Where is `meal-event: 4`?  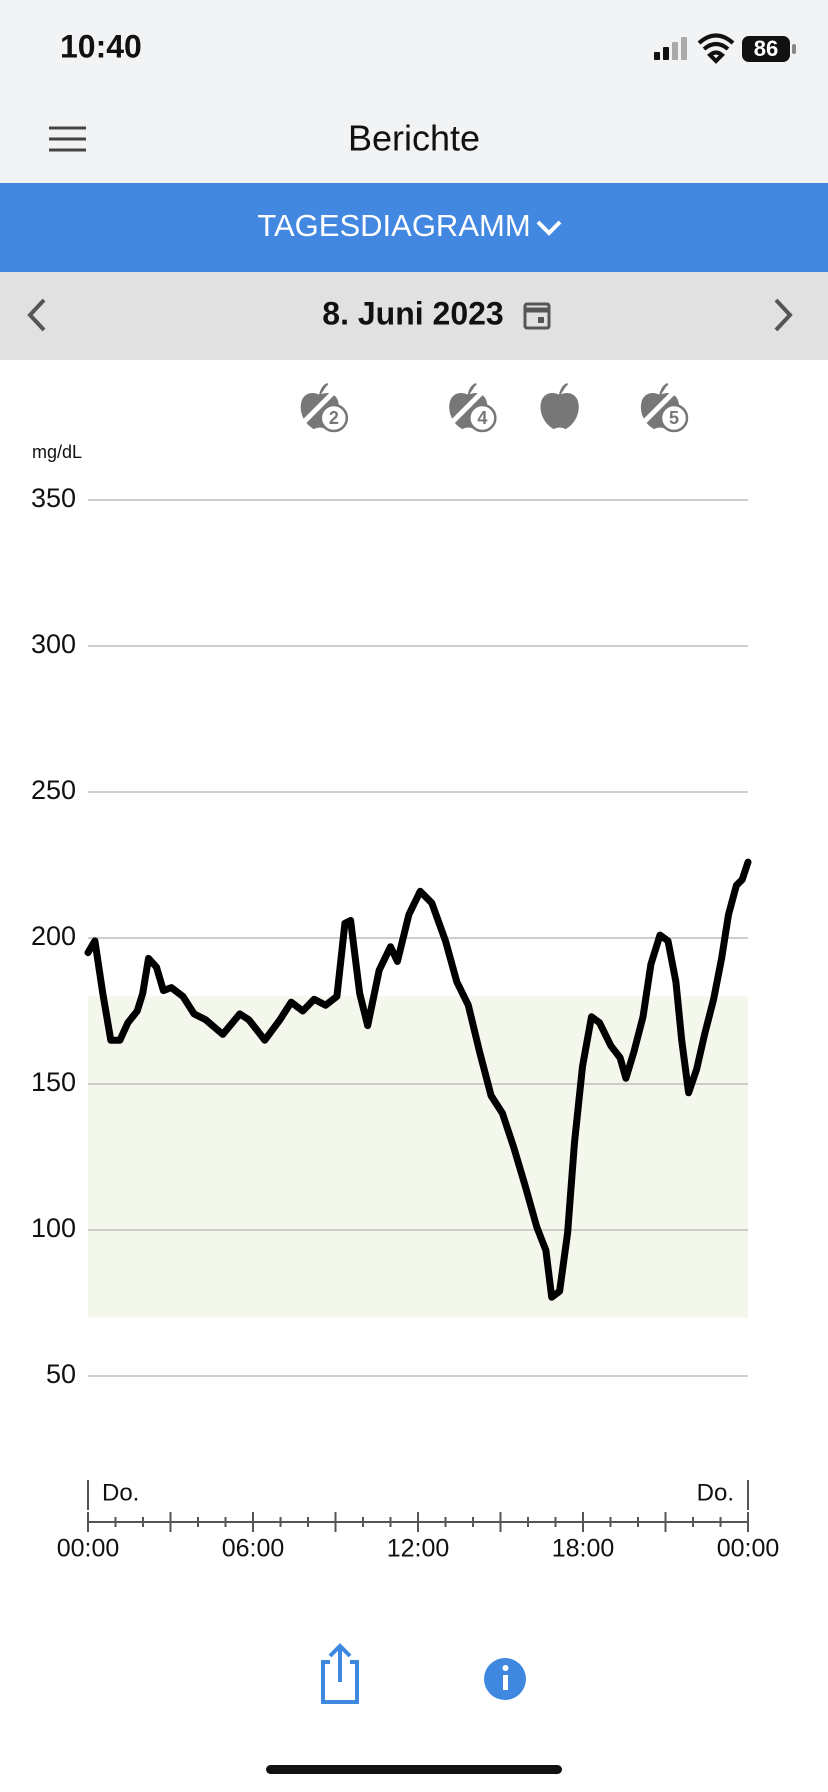 meal-event: 4 is located at coordinates (471, 408).